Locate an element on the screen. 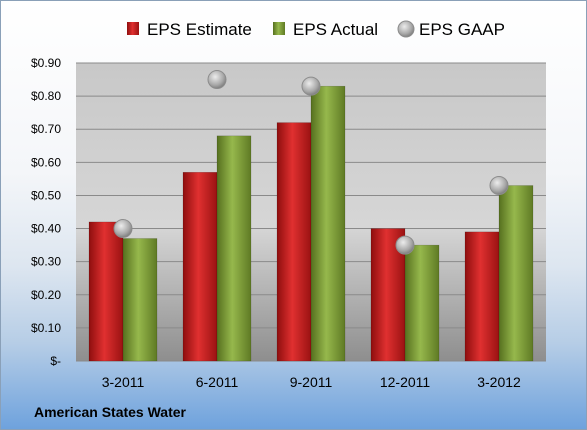 The width and height of the screenshot is (587, 430). x-tick-label: 3-2011 is located at coordinates (123, 382).